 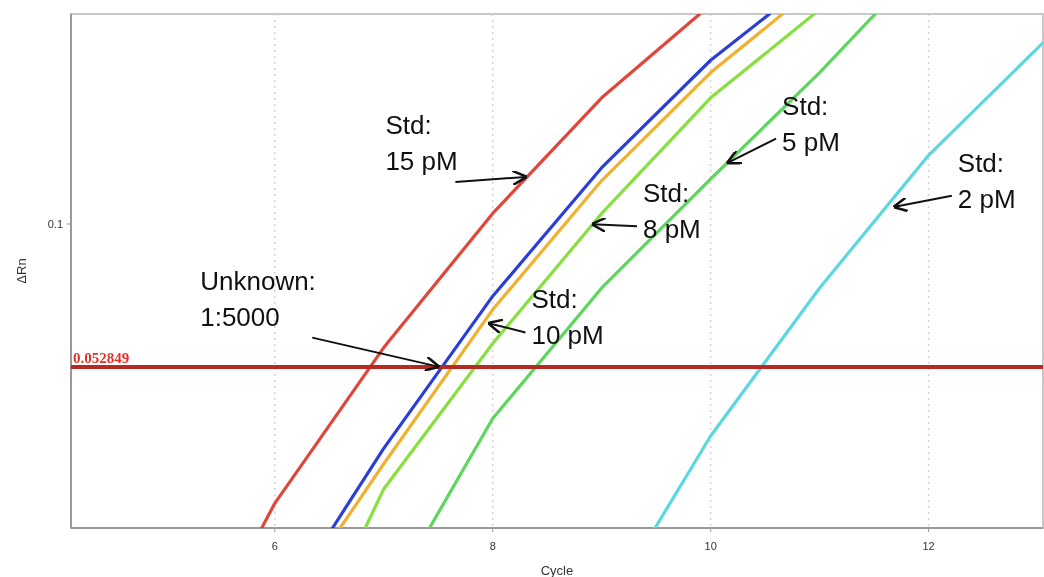 I want to click on annotation: Std: 10 pM, so click(x=567, y=317).